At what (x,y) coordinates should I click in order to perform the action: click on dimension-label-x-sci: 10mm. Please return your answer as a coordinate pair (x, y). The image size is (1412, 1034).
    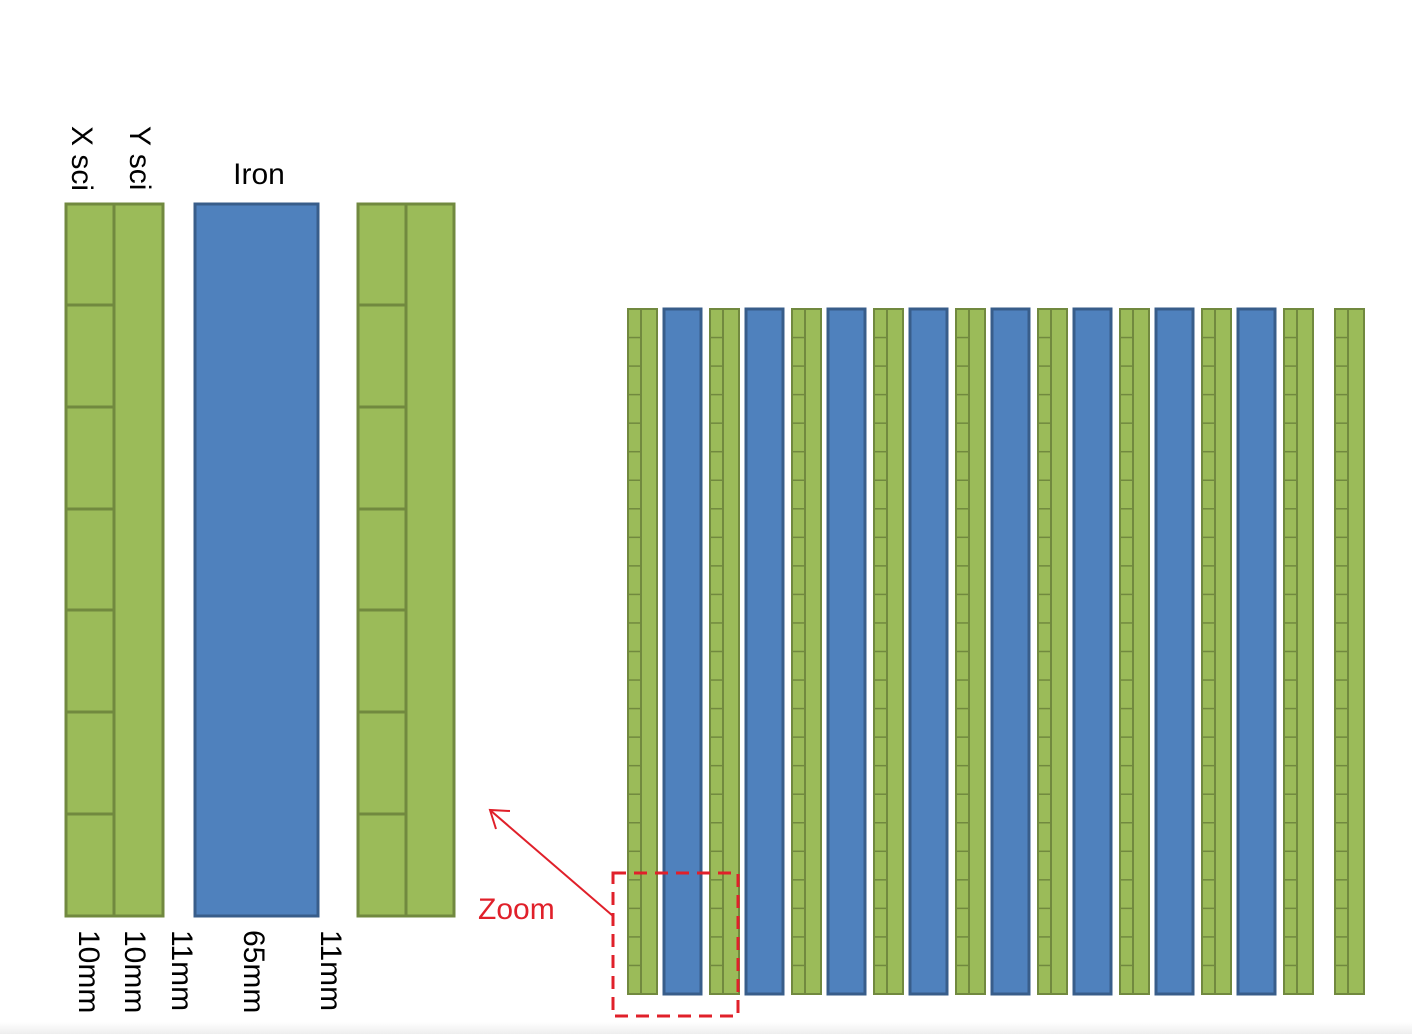
    Looking at the image, I should click on (88, 971).